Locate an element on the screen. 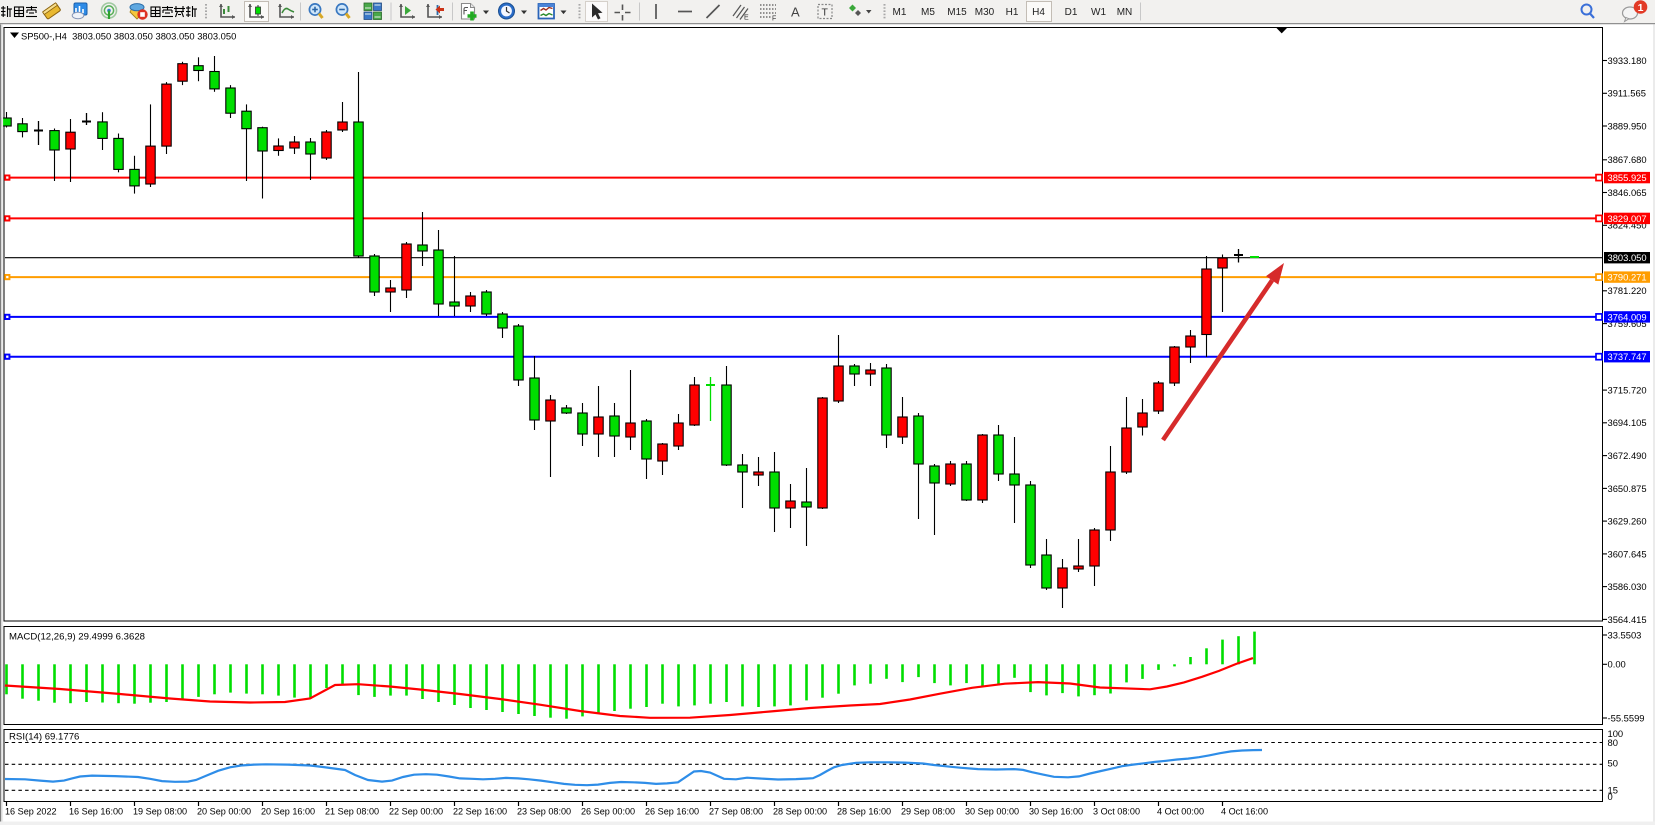 This screenshot has width=1655, height=825. svg-text: 3672.490 is located at coordinates (1627, 455).